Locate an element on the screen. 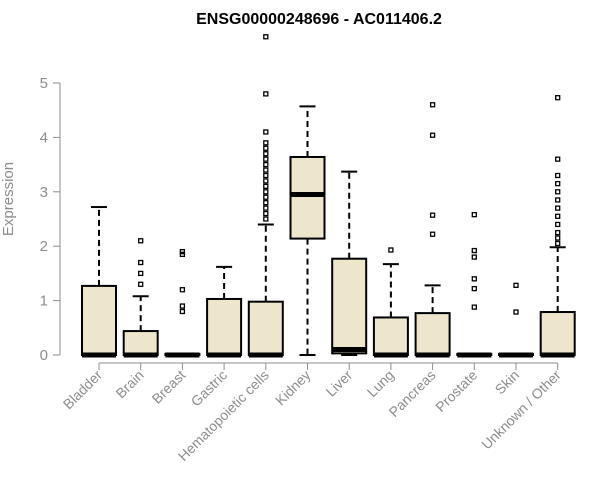 The height and width of the screenshot is (500, 600). y-axis: 0 1 2 3 4 5 is located at coordinates (50, 219).